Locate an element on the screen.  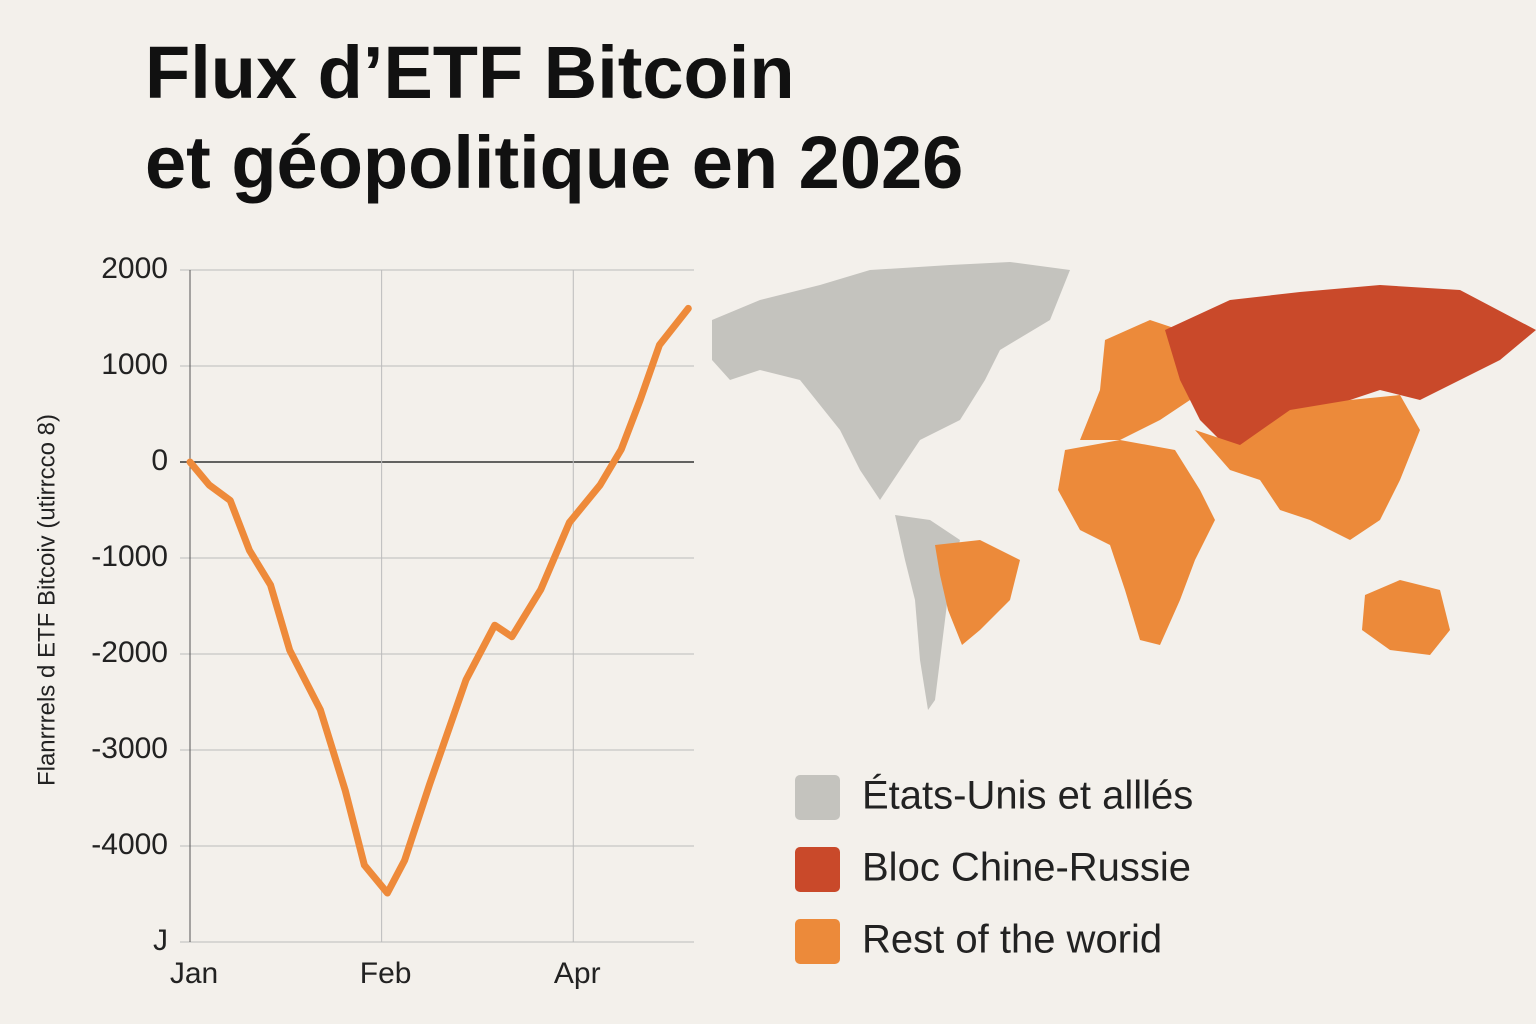
legend-label: États-Unis et alllés is located at coordinates (1027, 795).